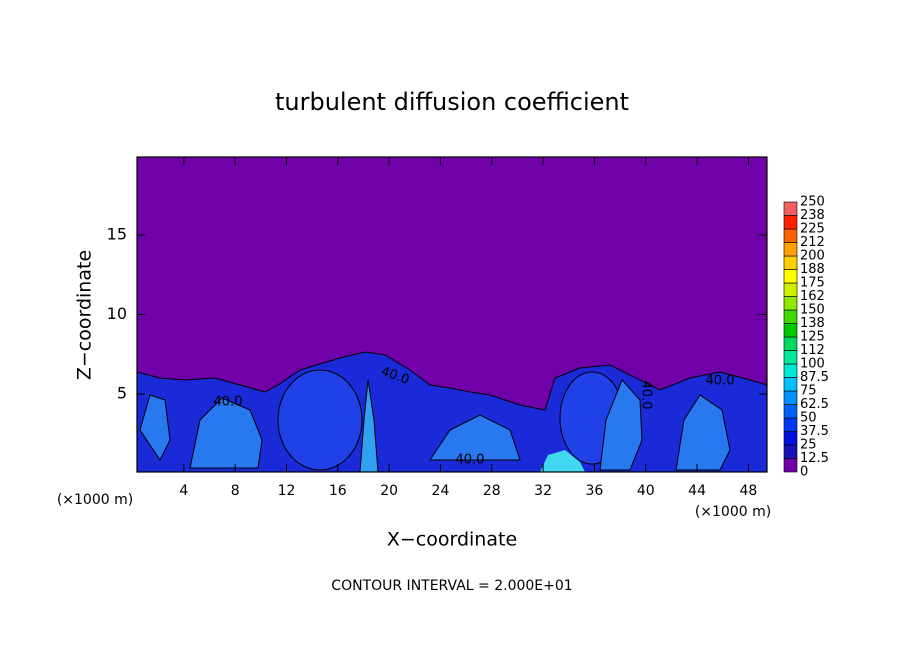 The width and height of the screenshot is (904, 658). I want to click on x-tick-label: 36, so click(595, 491).